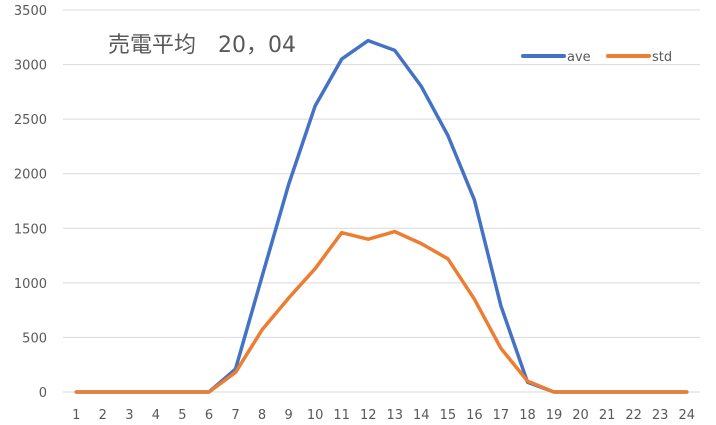 The width and height of the screenshot is (716, 425). Describe the element at coordinates (76, 415) in the screenshot. I see `x-tick-label: 1` at that location.